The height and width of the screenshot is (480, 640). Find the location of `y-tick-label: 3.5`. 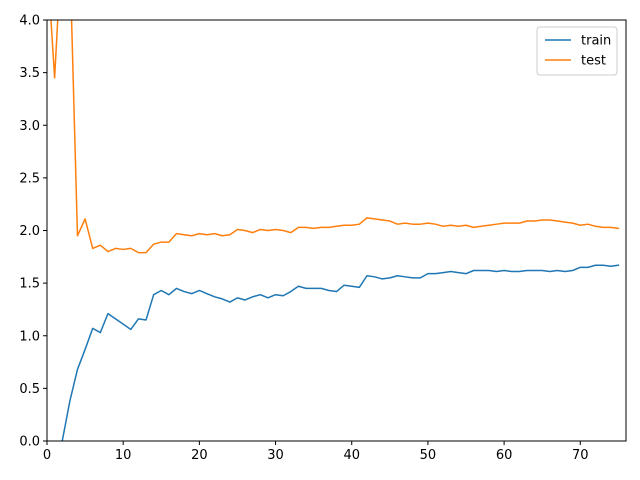

y-tick-label: 3.5 is located at coordinates (29, 73).